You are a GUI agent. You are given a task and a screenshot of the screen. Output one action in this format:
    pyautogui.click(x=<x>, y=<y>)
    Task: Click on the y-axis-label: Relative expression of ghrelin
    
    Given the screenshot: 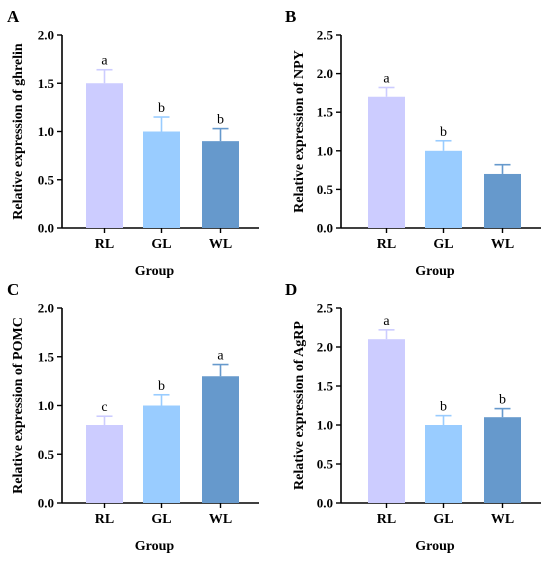 What is the action you would take?
    pyautogui.click(x=18, y=131)
    